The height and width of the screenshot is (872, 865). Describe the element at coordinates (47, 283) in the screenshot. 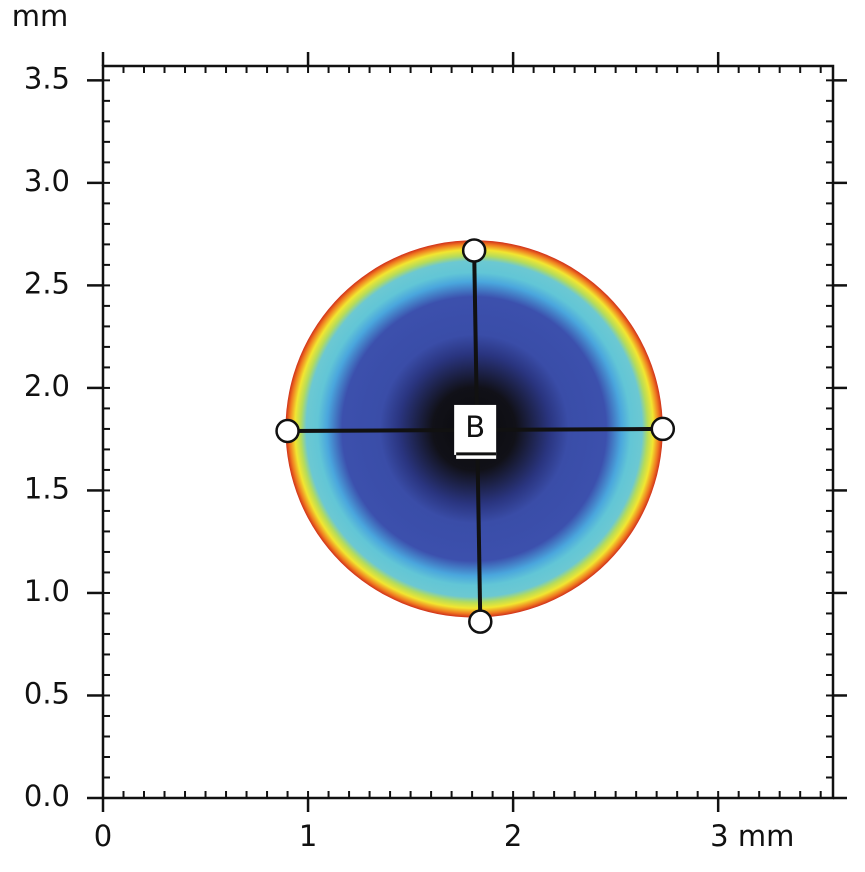

I see `y-tick-label: 2.5` at that location.